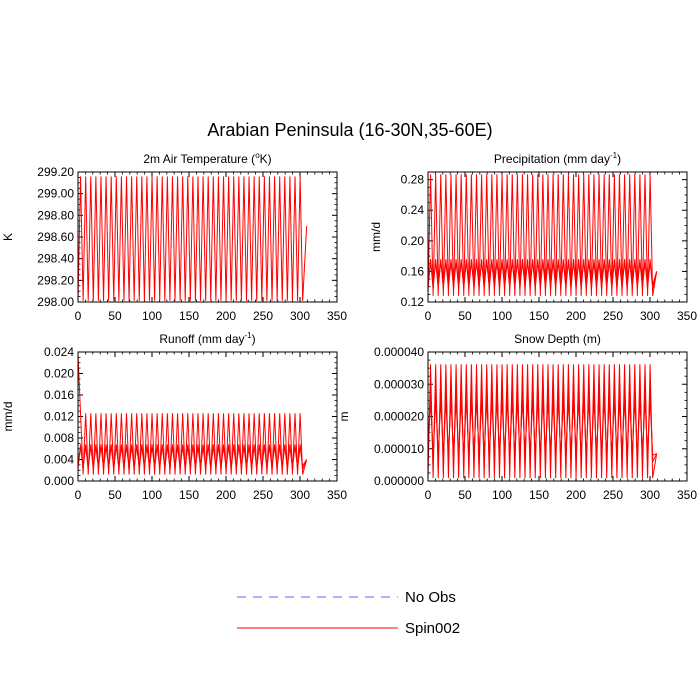 Image resolution: width=700 pixels, height=700 pixels. Describe the element at coordinates (55, 237) in the screenshot. I see `y-tick-label: 298.60` at that location.